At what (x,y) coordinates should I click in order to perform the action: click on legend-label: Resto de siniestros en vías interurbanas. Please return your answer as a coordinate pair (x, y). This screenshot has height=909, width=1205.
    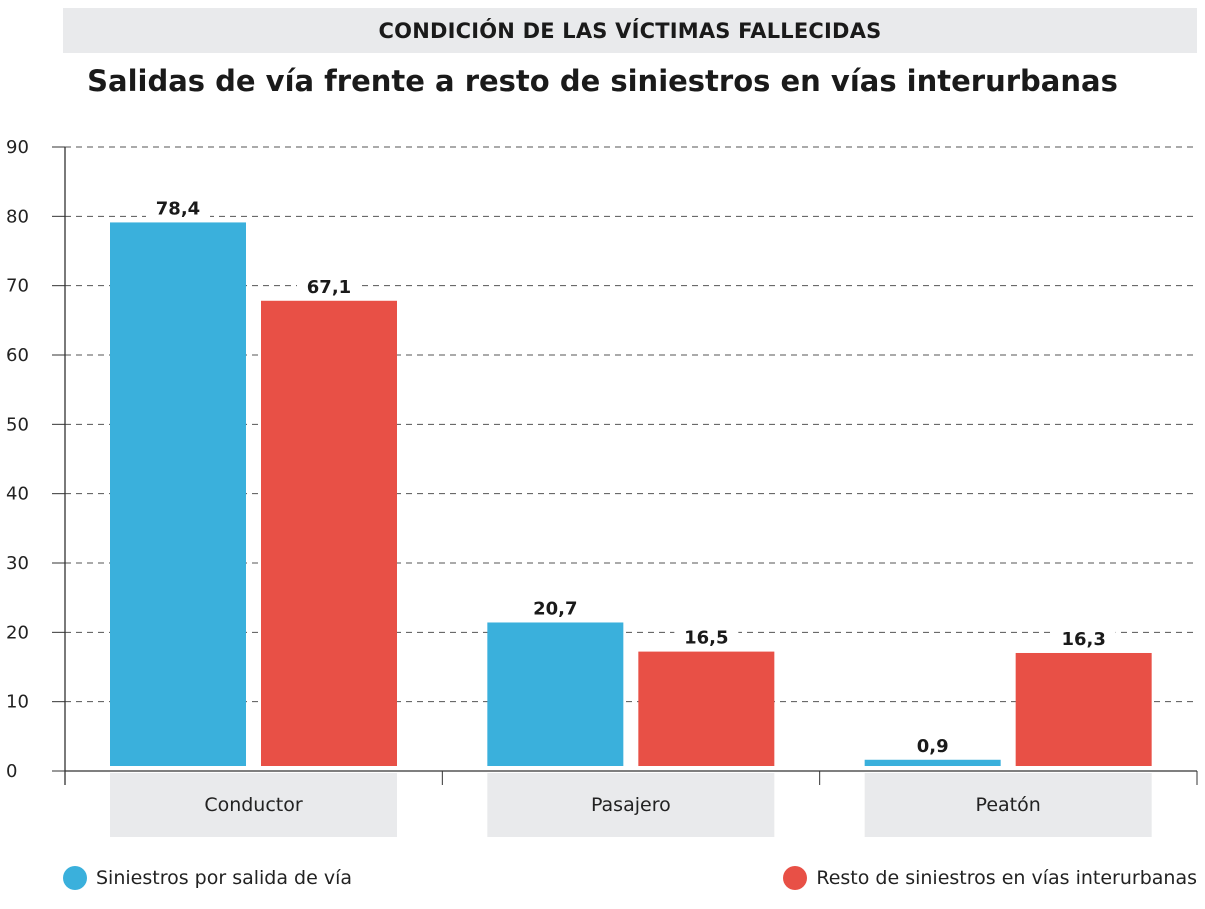
    Looking at the image, I should click on (1006, 878).